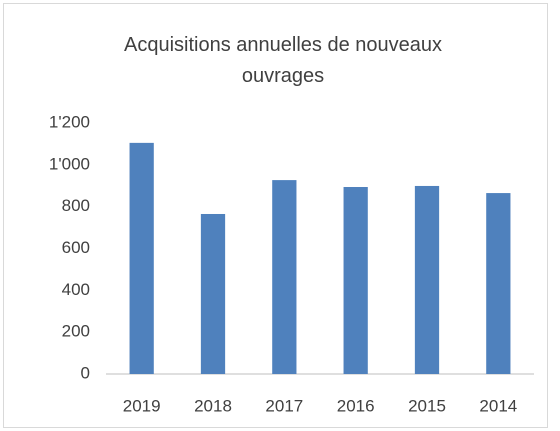 This screenshot has height=431, width=560. What do you see at coordinates (69, 163) in the screenshot?
I see `y-tick-label: 1'000` at bounding box center [69, 163].